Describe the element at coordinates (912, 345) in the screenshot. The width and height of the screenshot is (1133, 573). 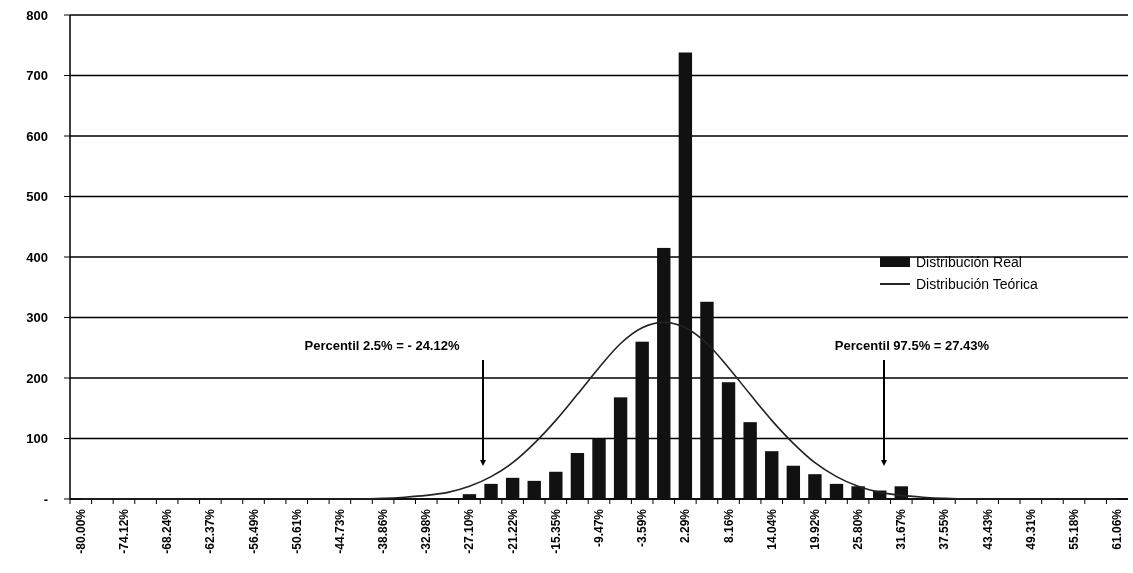
I see `annotation: Percentil 97.5% = 27.43%` at that location.